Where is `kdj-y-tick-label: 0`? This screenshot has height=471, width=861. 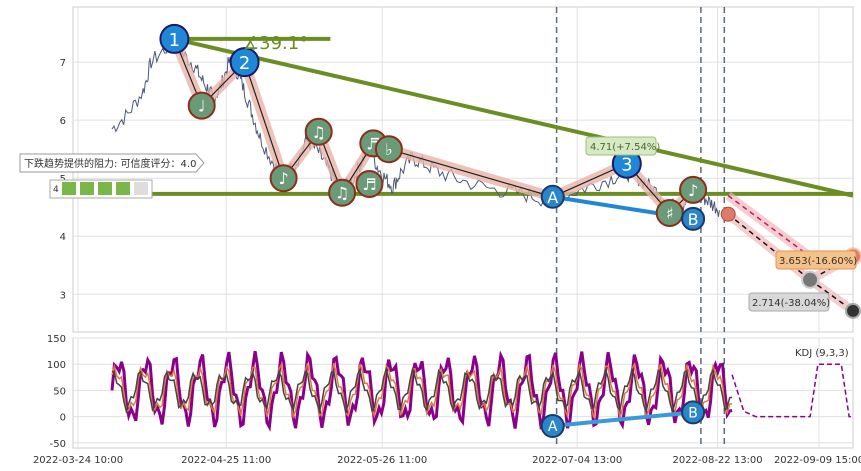 kdj-y-tick-label: 0 is located at coordinates (63, 418).